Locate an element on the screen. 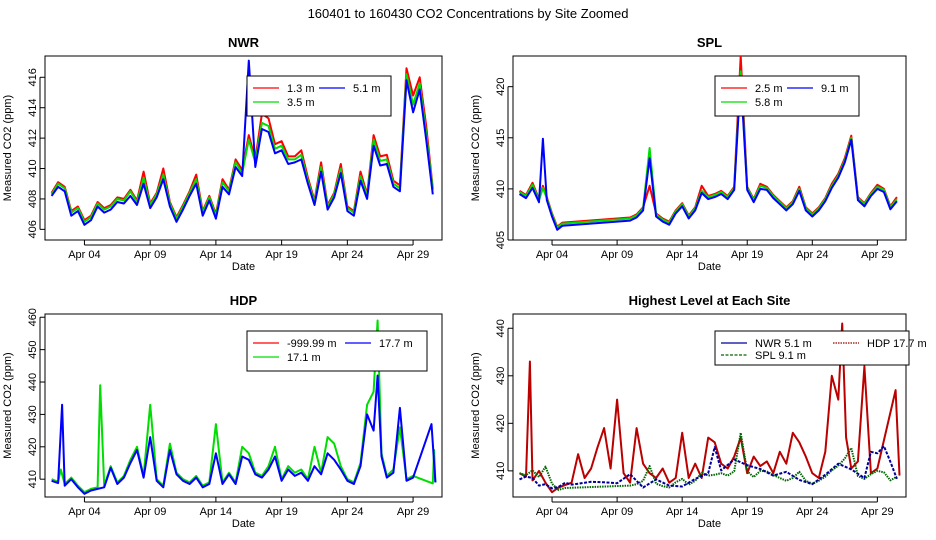  y-tick-label: 450 is located at coordinates (33, 349).